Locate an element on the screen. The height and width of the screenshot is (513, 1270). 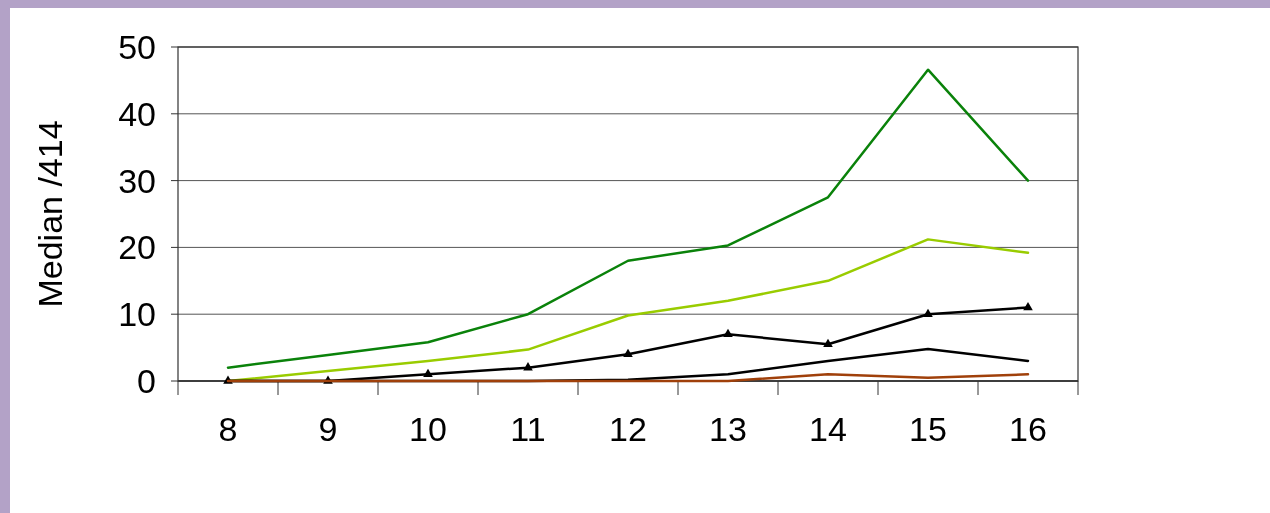
x-tick-label: 16 is located at coordinates (1028, 429).